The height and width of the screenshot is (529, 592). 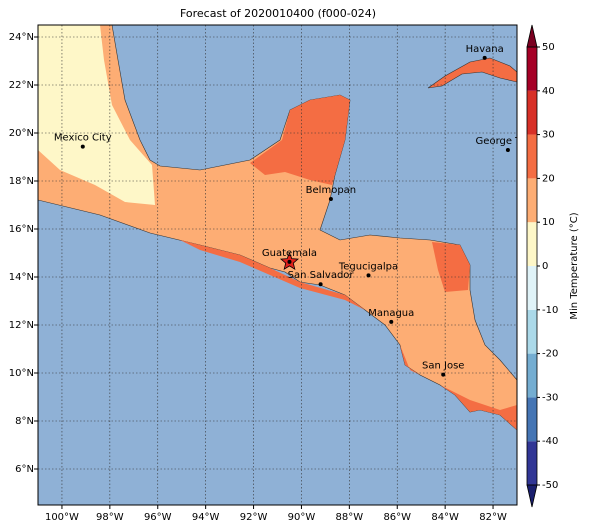 What do you see at coordinates (548, 222) in the screenshot?
I see `colorbar-tick-label: 10` at bounding box center [548, 222].